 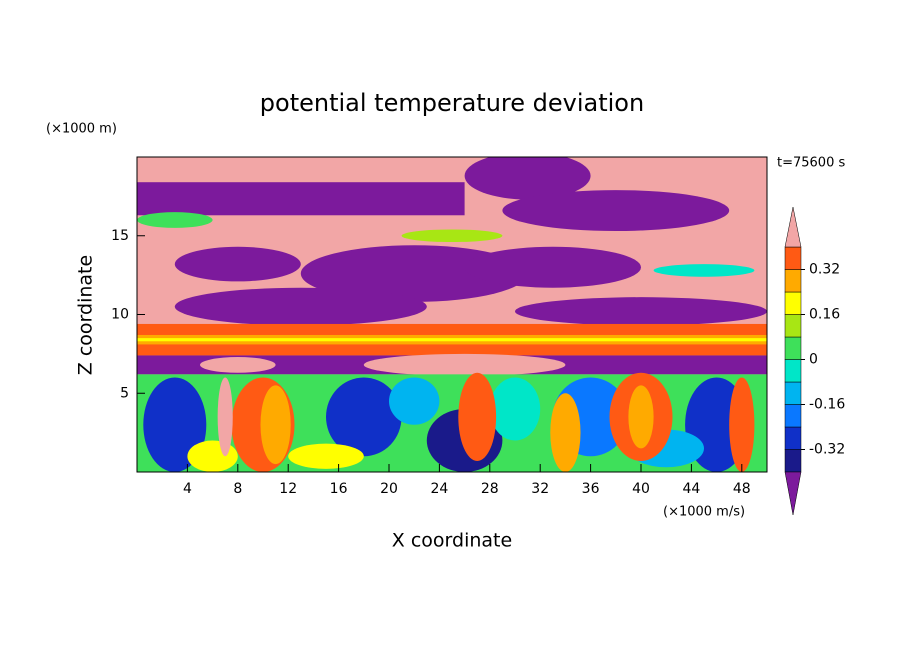 I want to click on colorbar-extend-low, so click(x=793, y=493).